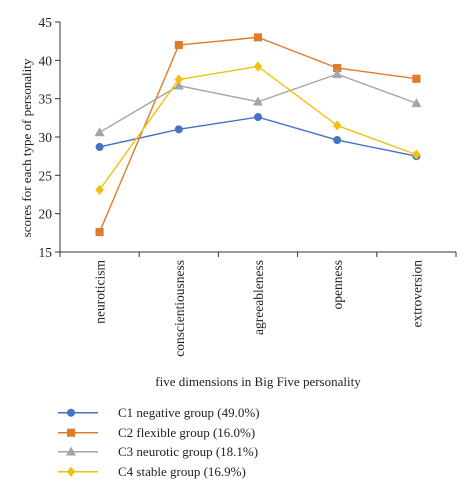 The image size is (474, 500). I want to click on legend-label: C2 flexible group (16.0%), so click(187, 432).